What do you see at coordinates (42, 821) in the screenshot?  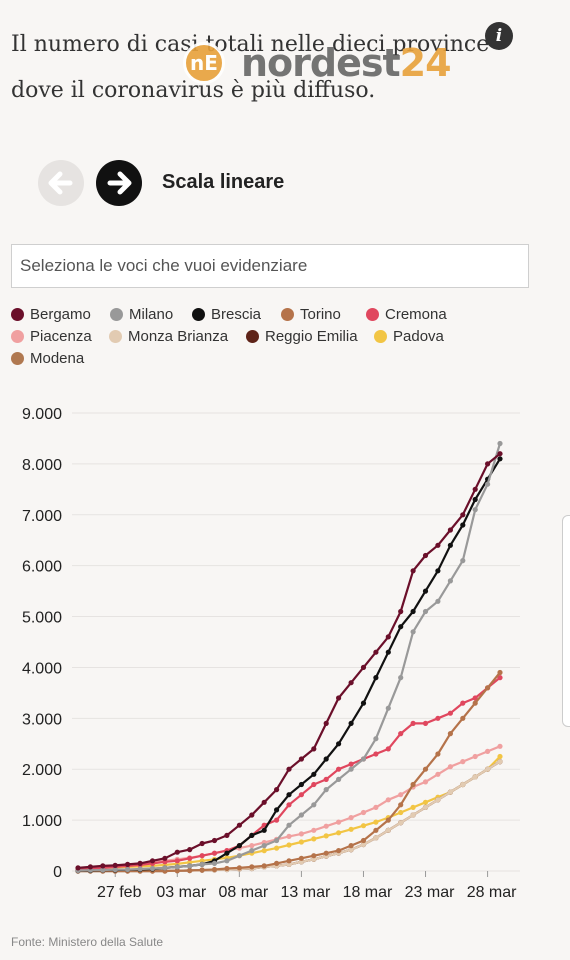 I see `y-tick-label: 1.000` at bounding box center [42, 821].